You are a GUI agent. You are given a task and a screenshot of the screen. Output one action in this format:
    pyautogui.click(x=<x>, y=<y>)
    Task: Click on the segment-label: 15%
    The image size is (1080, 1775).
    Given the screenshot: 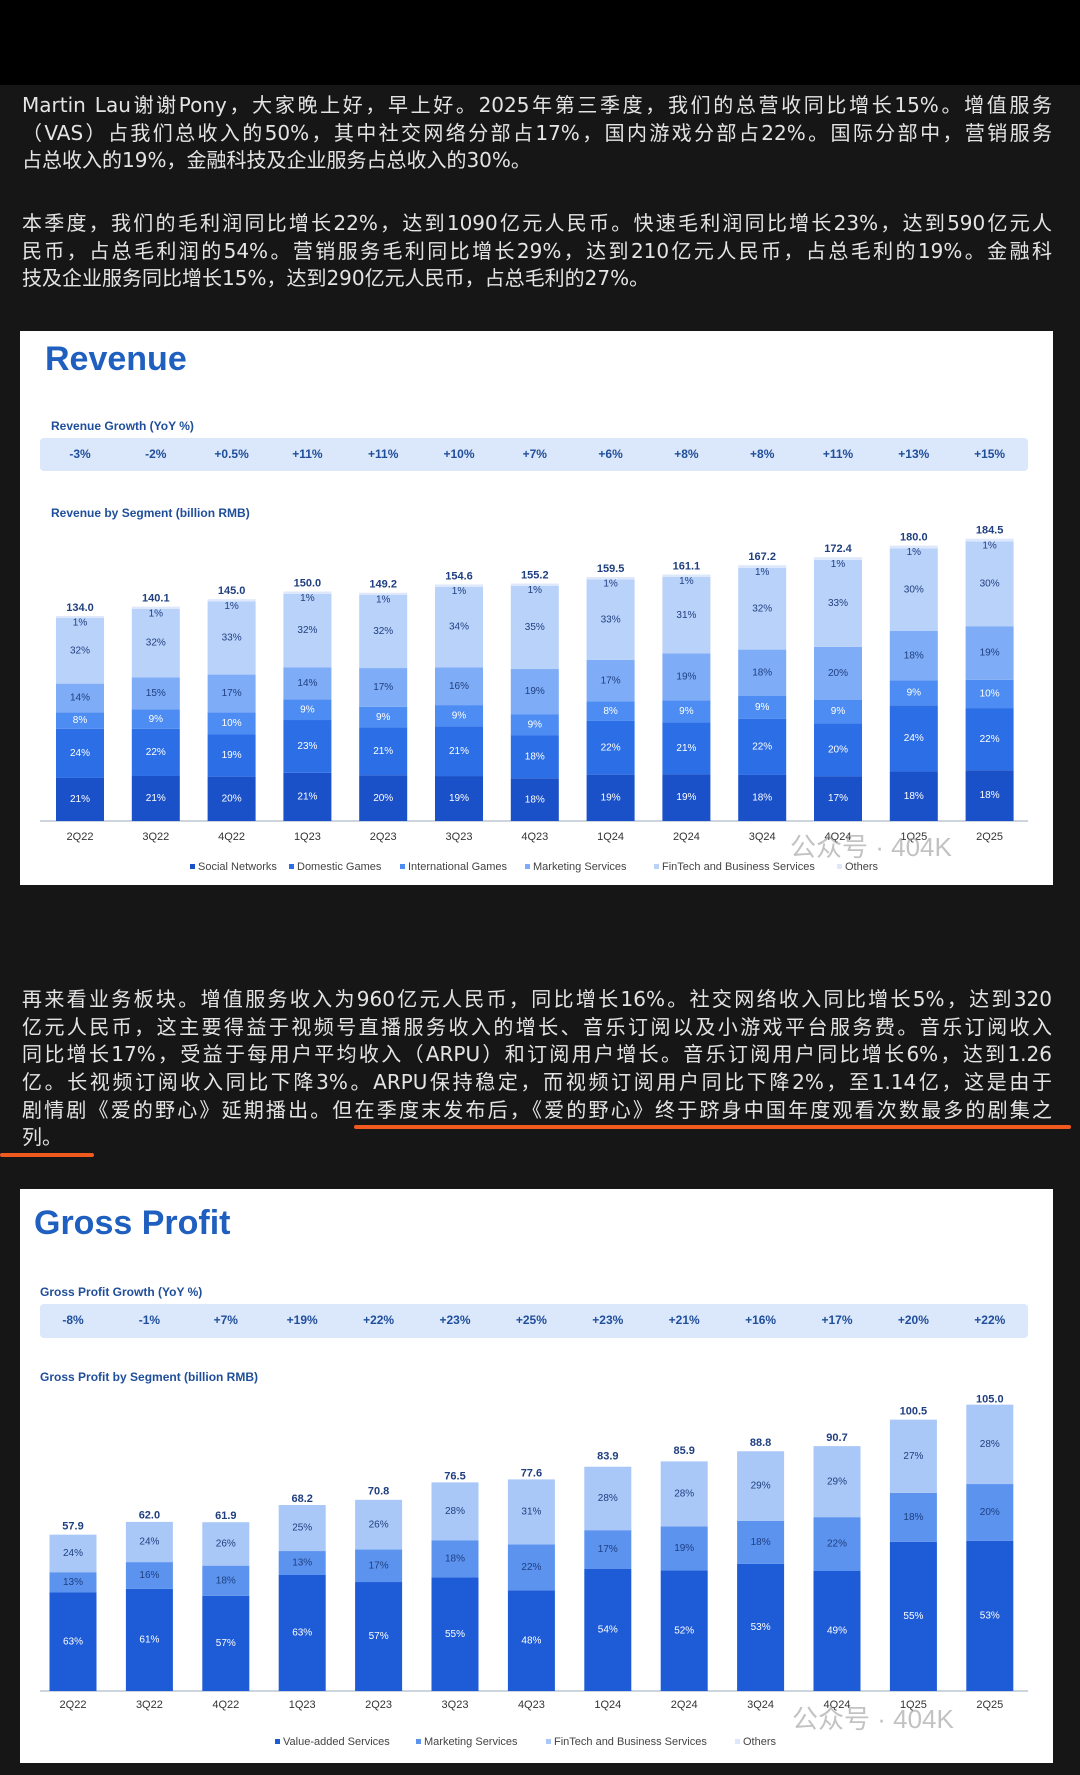 What is the action you would take?
    pyautogui.click(x=156, y=693)
    